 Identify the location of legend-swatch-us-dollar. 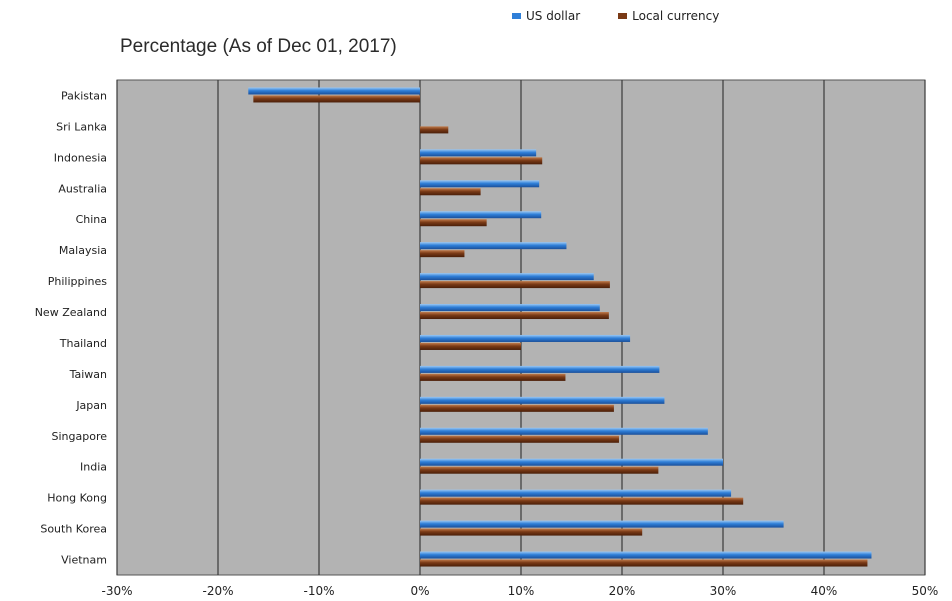
(516, 16).